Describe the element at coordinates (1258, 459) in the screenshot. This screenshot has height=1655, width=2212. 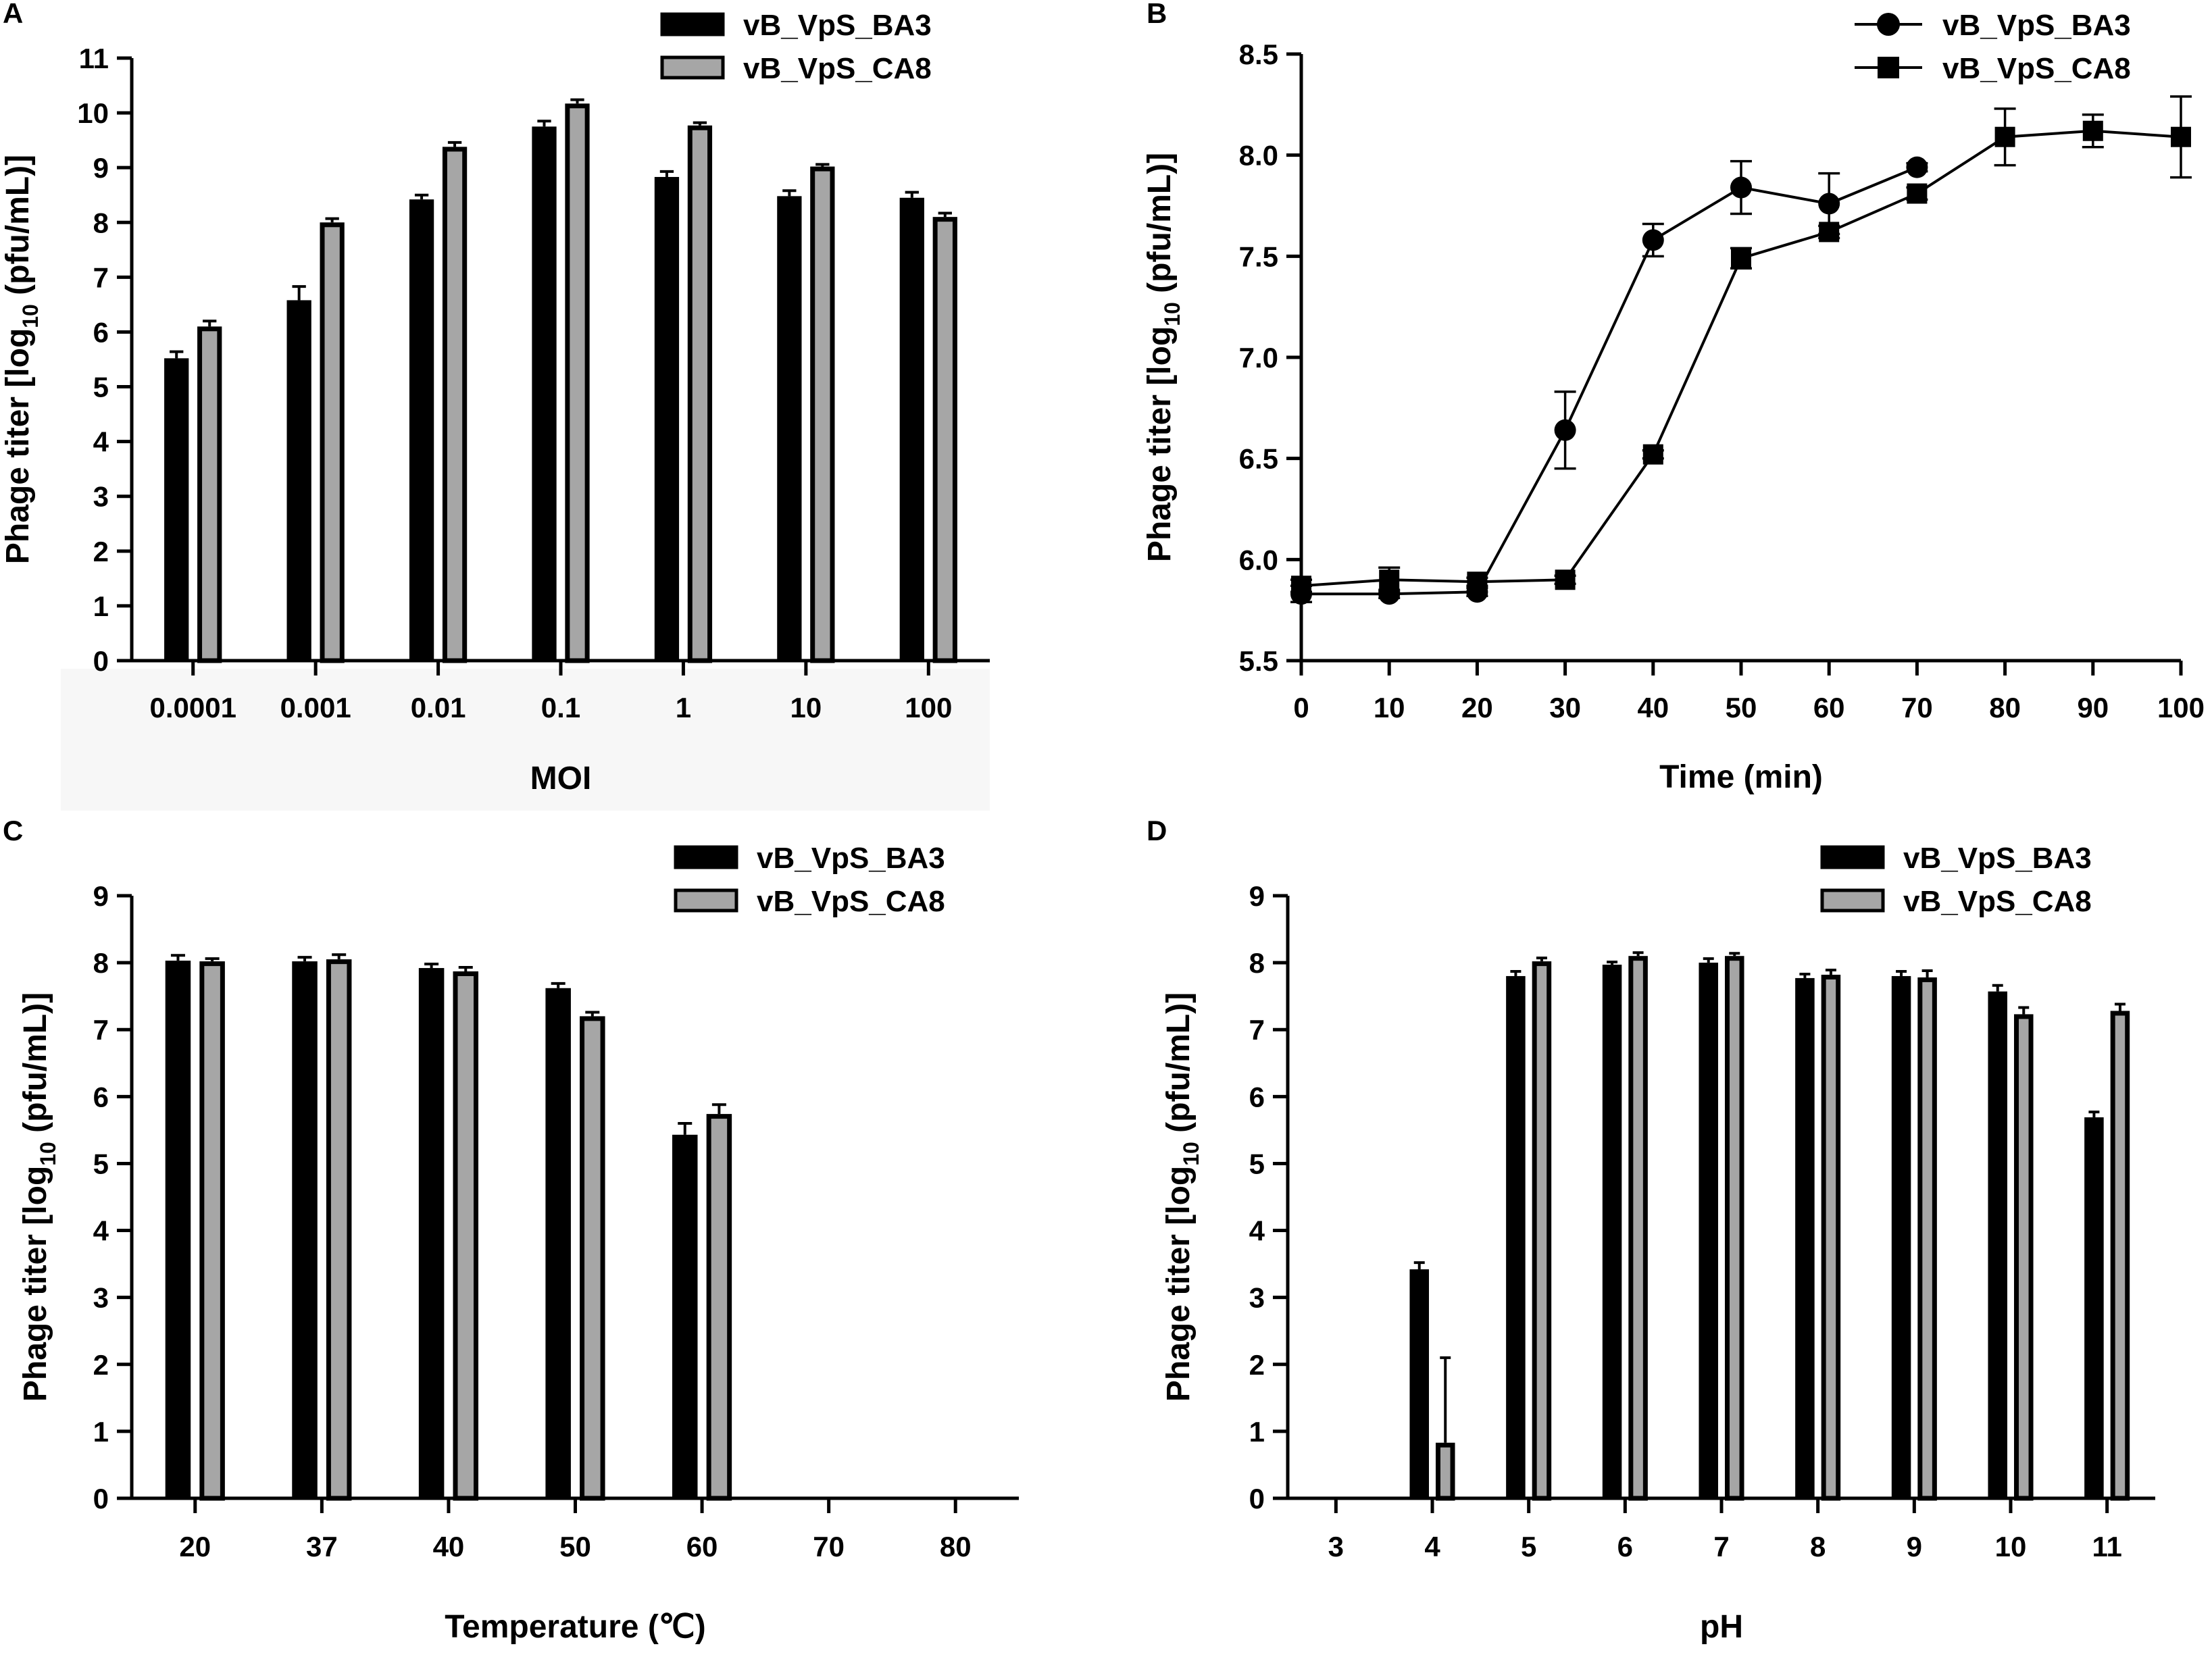
I see `y-tick-label: 6.5` at that location.